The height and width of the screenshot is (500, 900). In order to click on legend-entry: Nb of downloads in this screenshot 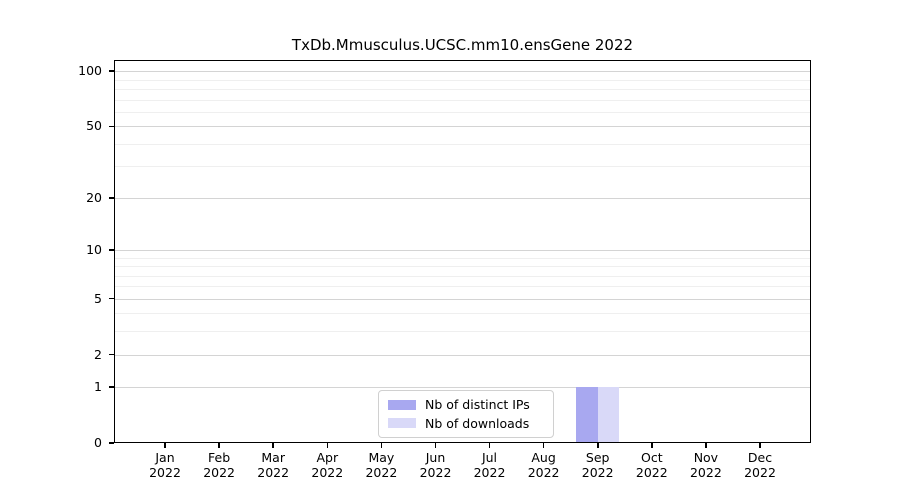, I will do `click(466, 423)`.